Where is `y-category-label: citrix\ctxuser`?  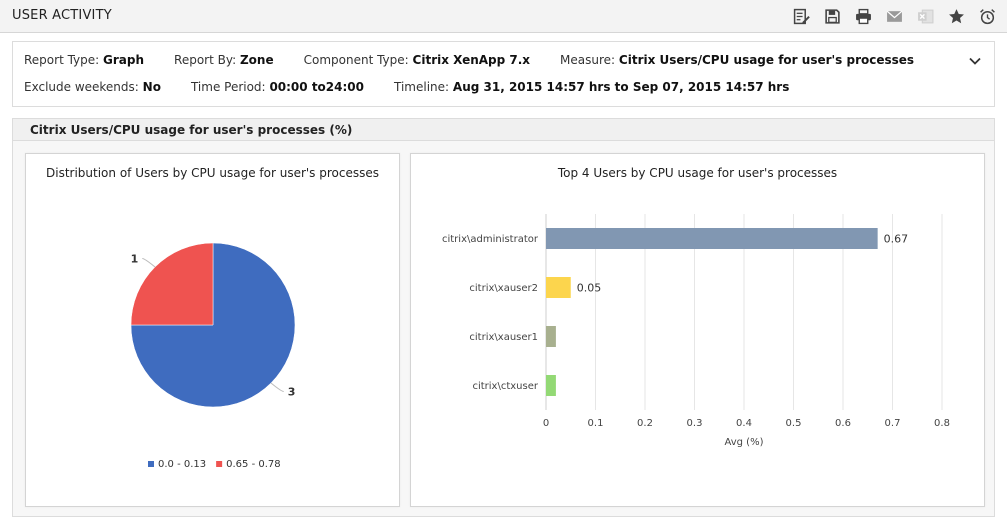
y-category-label: citrix\ctxuser is located at coordinates (505, 386).